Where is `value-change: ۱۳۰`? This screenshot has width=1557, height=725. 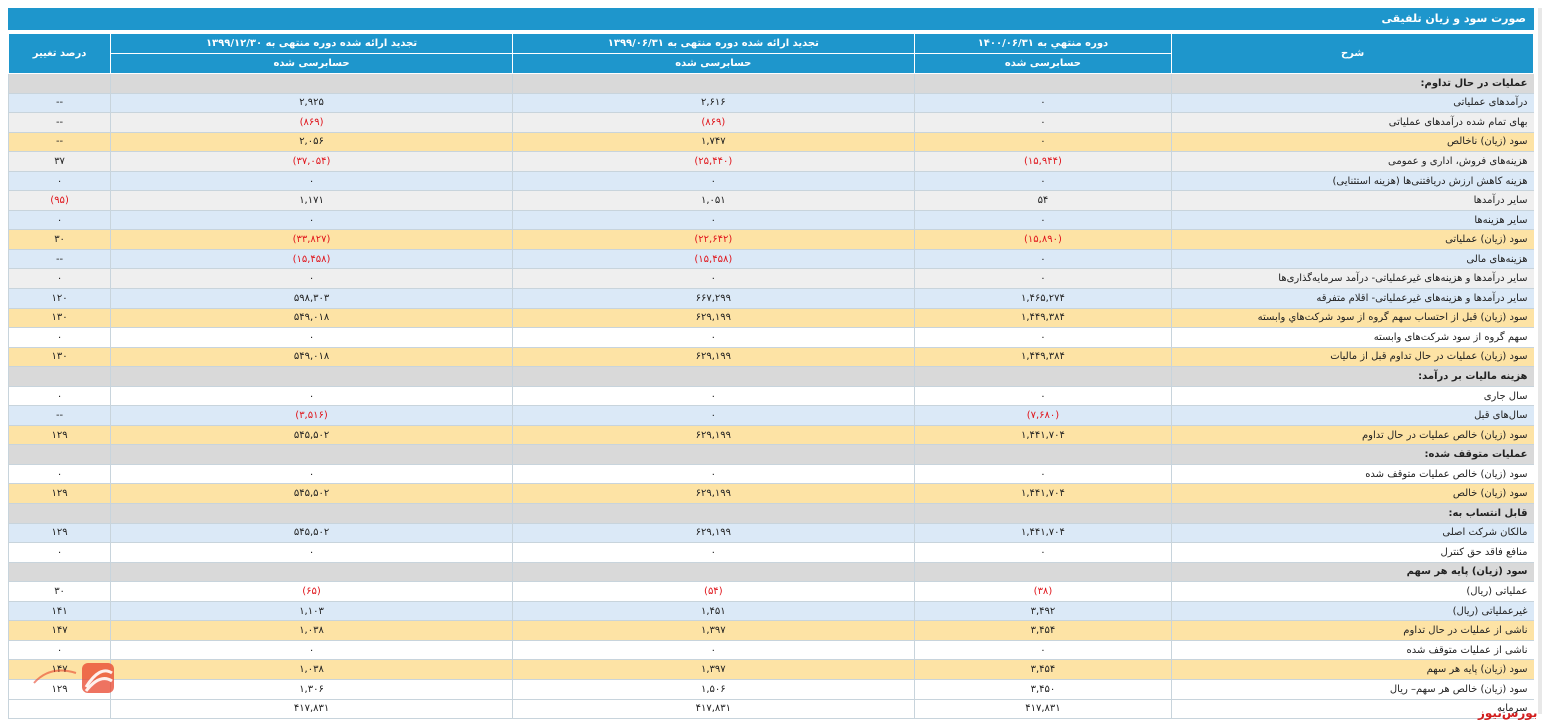 value-change: ۱۳۰ is located at coordinates (59, 357).